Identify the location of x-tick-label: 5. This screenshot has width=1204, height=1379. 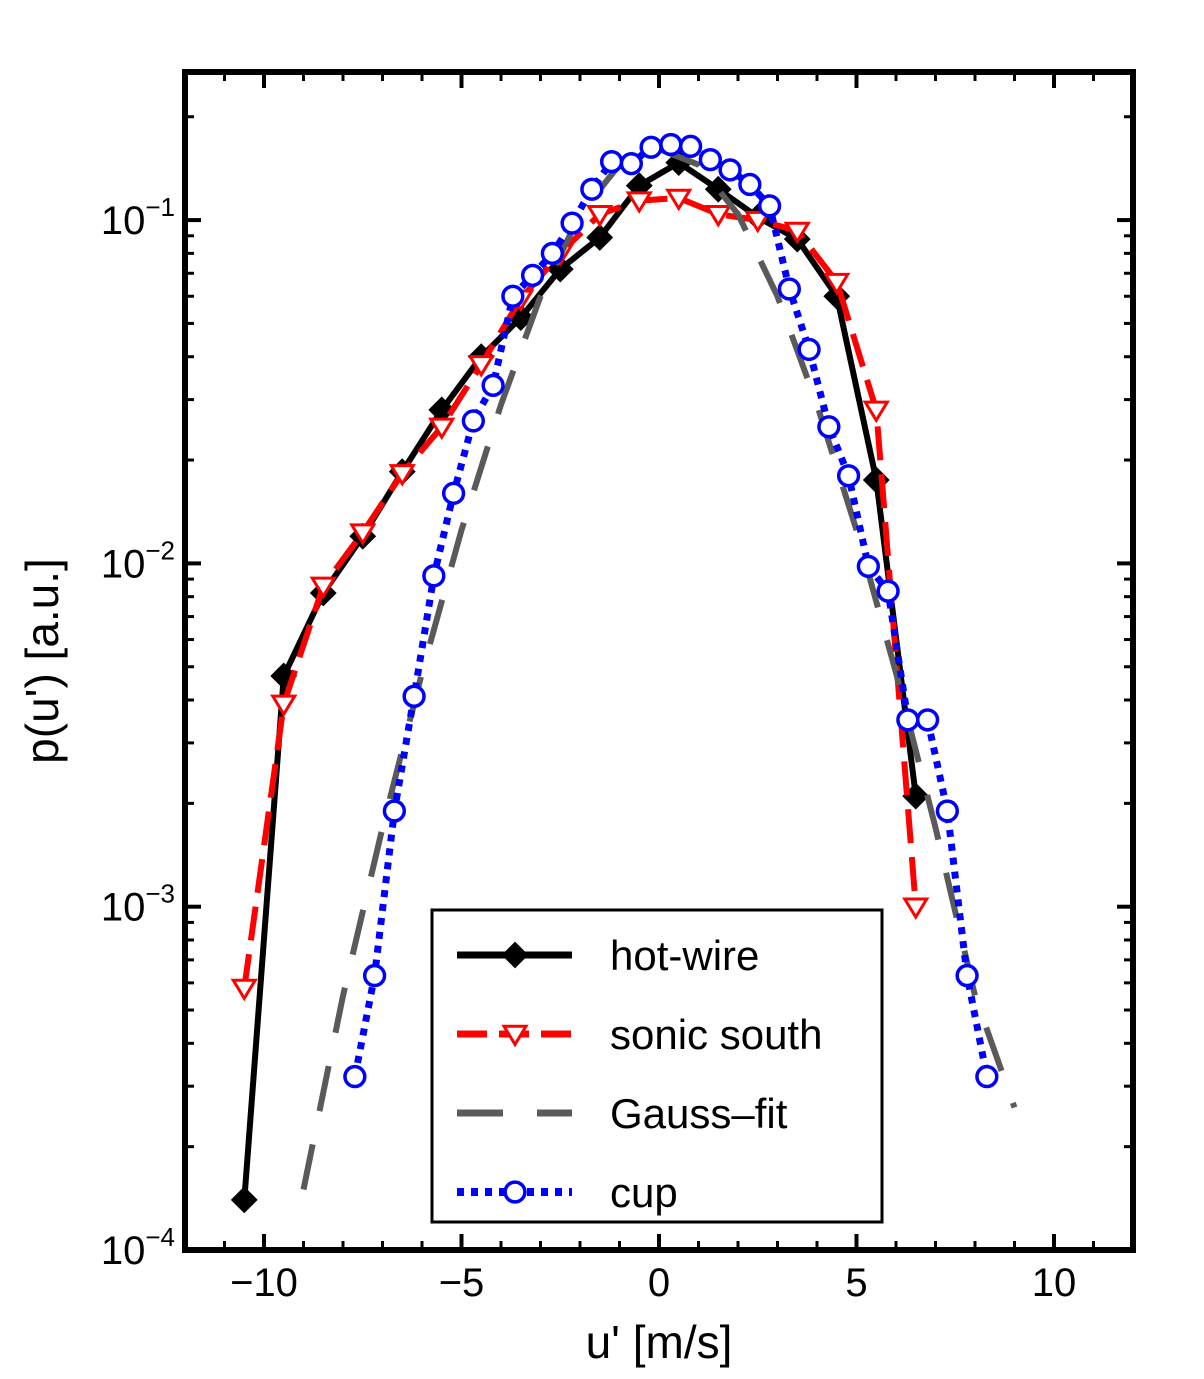
(856, 1283).